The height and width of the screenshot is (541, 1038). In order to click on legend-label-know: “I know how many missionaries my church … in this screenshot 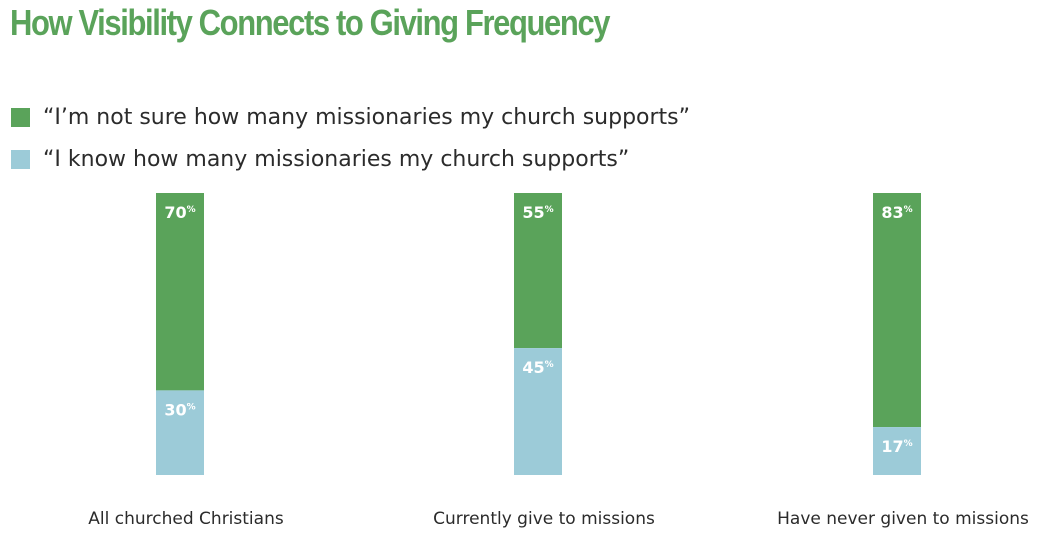, I will do `click(336, 159)`.